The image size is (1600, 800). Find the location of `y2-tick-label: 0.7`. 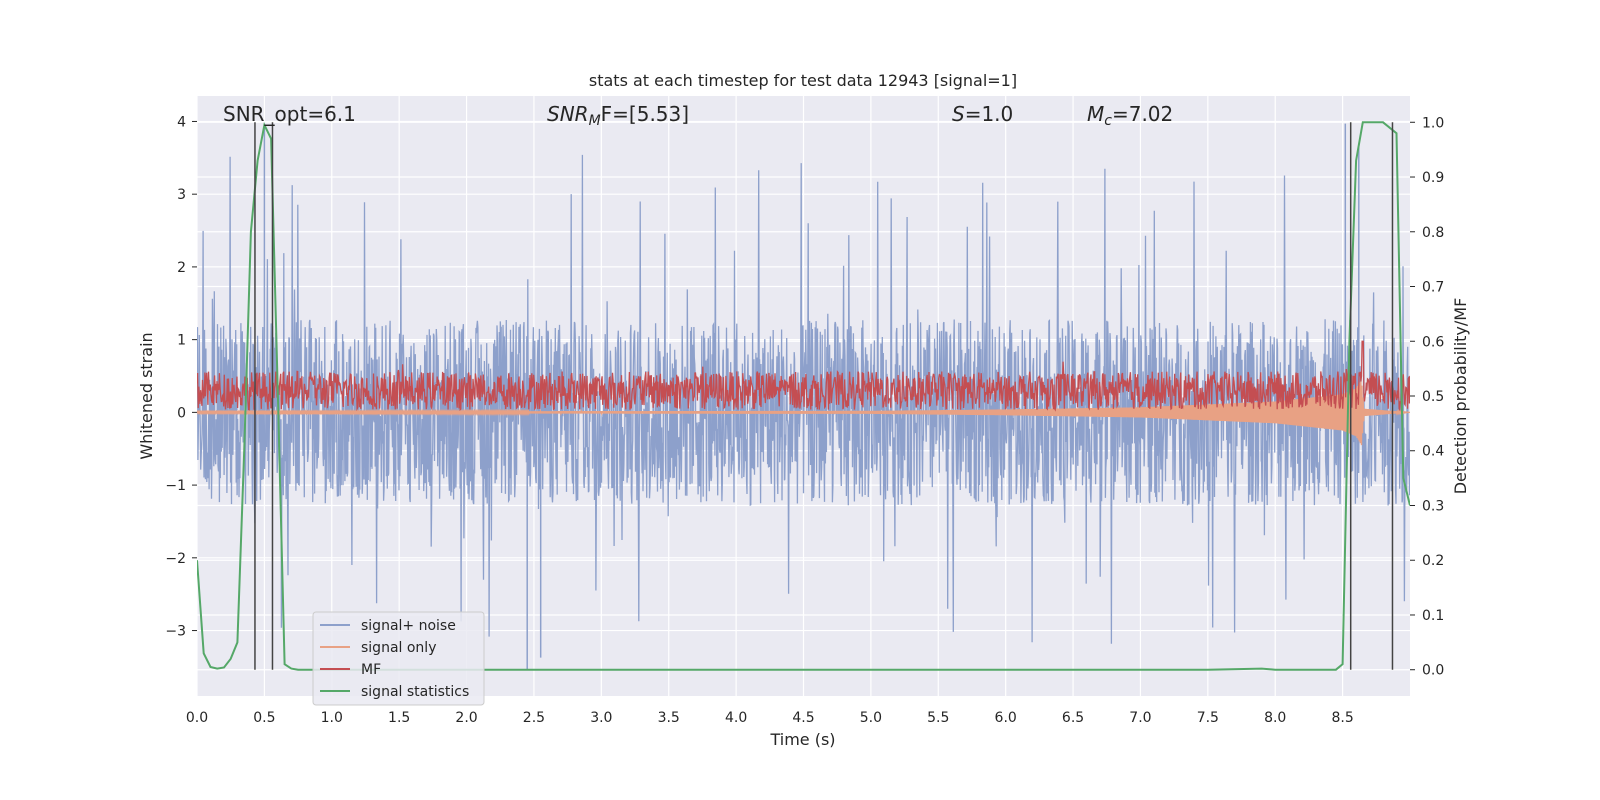

y2-tick-label: 0.7 is located at coordinates (1433, 288).